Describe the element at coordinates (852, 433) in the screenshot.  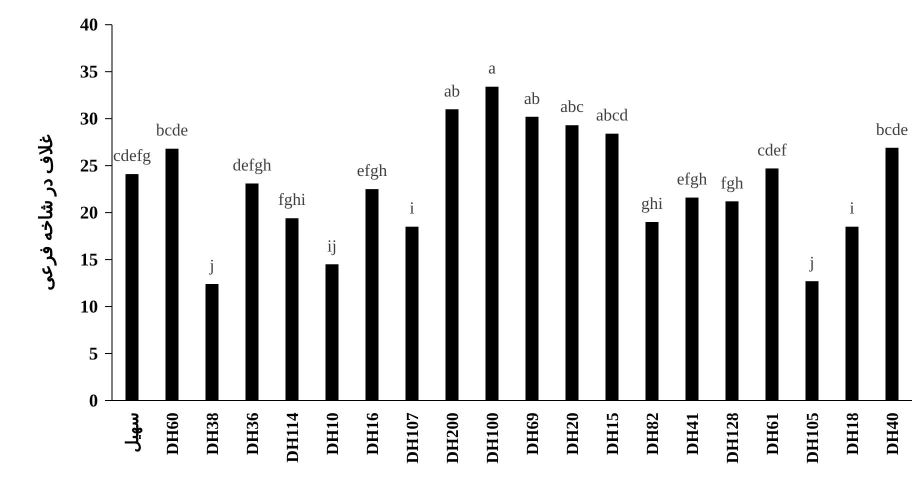
I see `x-tick-label: DH18` at that location.